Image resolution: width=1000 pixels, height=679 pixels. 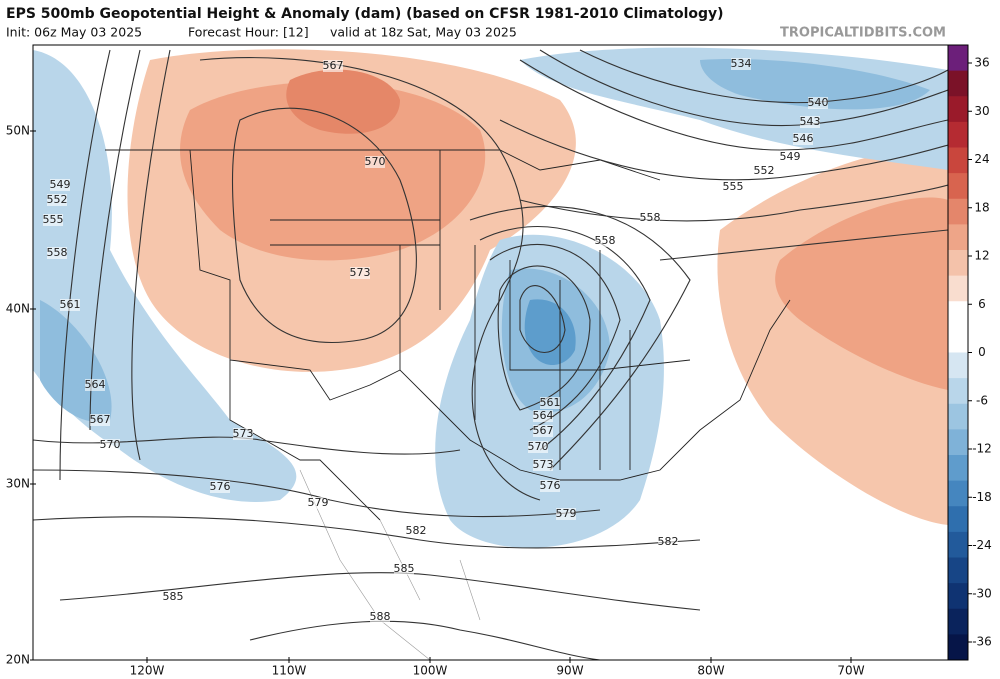 I want to click on contour-label: 546, so click(x=803, y=138).